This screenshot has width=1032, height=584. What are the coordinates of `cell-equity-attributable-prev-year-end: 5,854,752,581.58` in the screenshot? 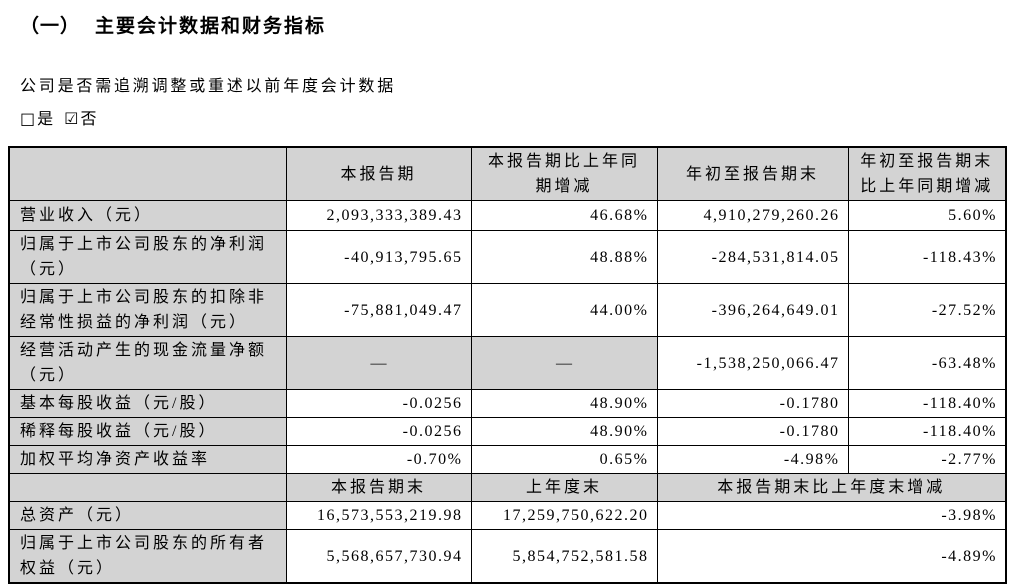 It's located at (564, 556).